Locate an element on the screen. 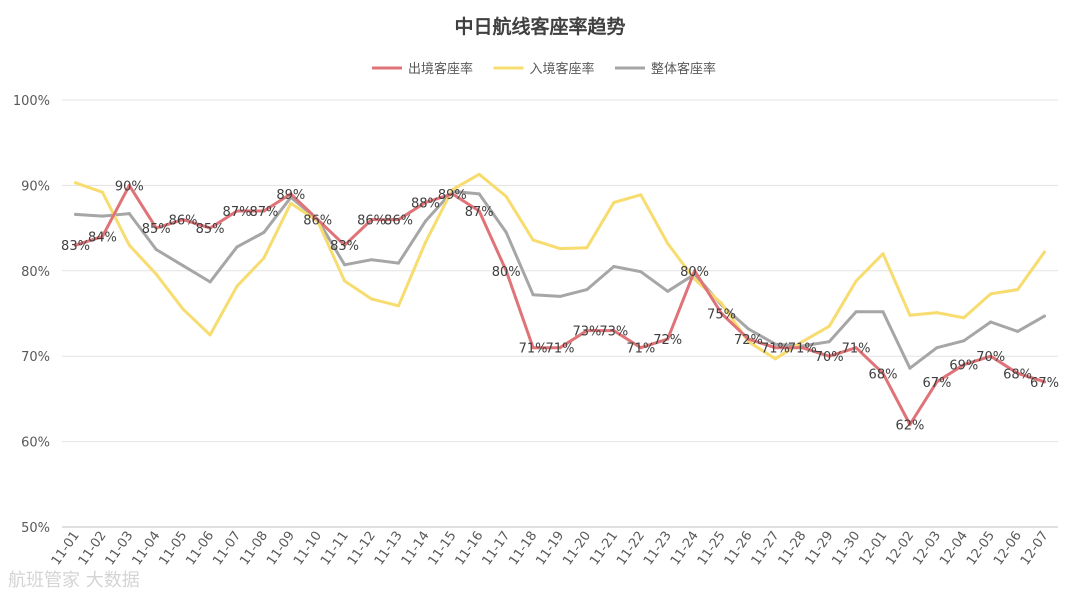 Image resolution: width=1080 pixels, height=596 pixels. x-tick-label: 11-20 is located at coordinates (577, 549).